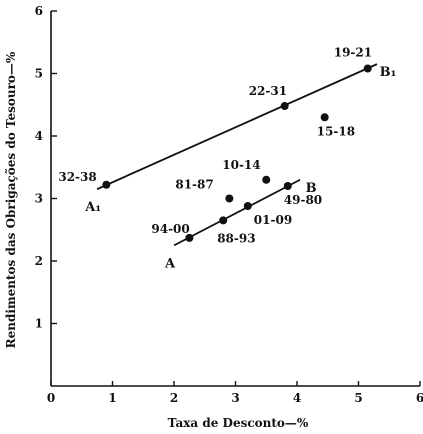  What do you see at coordinates (51, 398) in the screenshot?
I see `x-tick-label: 0` at bounding box center [51, 398].